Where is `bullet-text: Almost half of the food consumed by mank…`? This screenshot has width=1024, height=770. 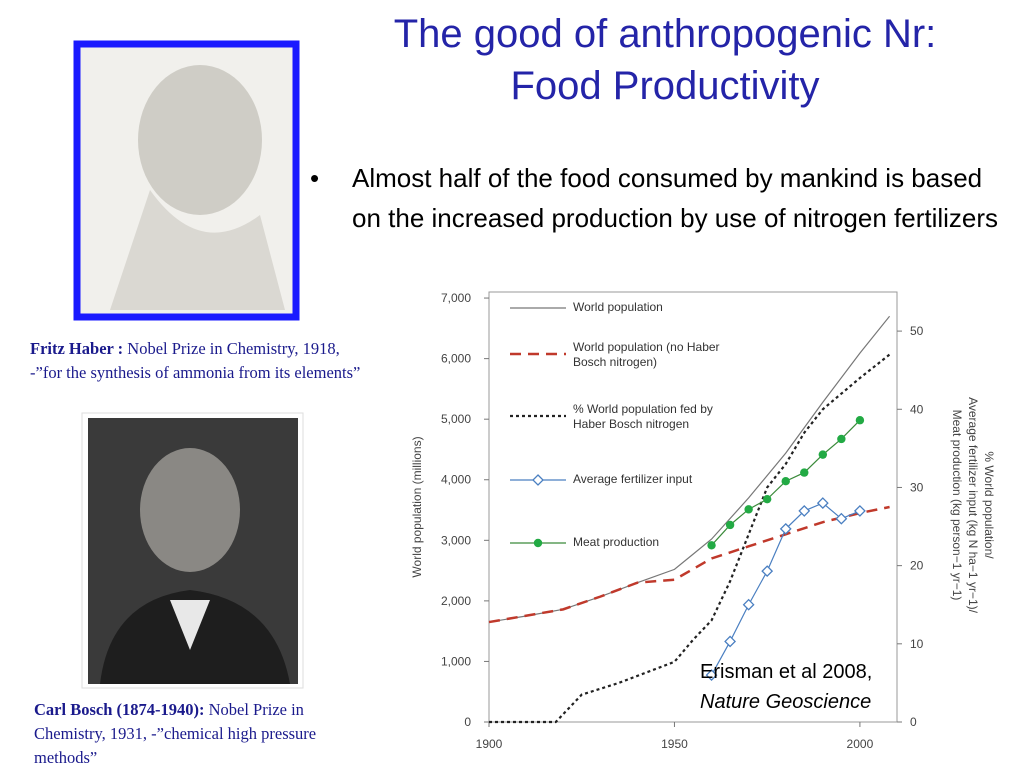 bullet-text: Almost half of the food consumed by mank… is located at coordinates (675, 198).